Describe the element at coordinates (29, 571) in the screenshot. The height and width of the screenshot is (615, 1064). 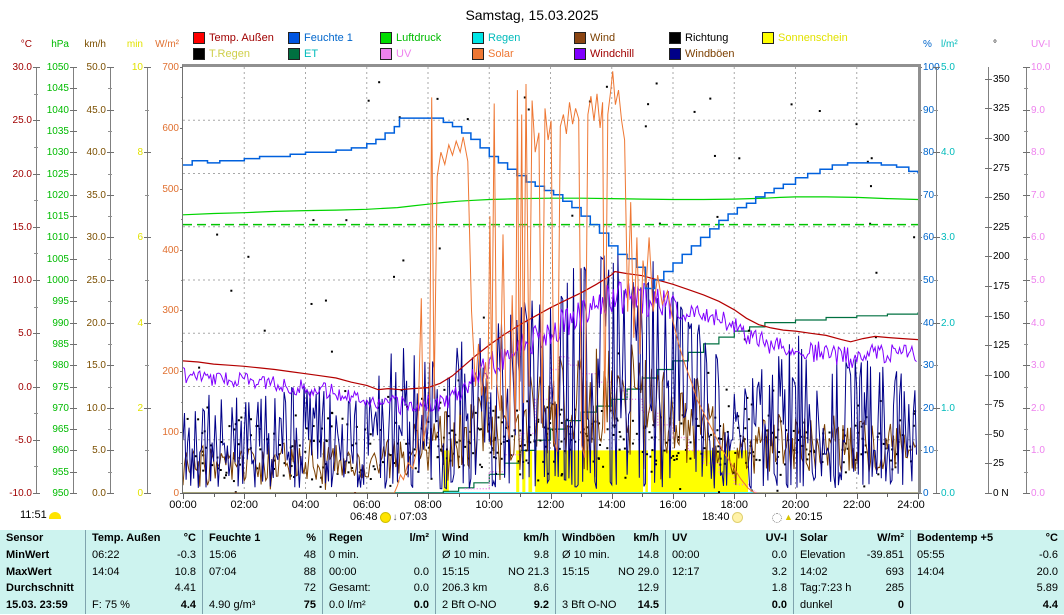
I see `stats-row-label: MaxWert` at that location.